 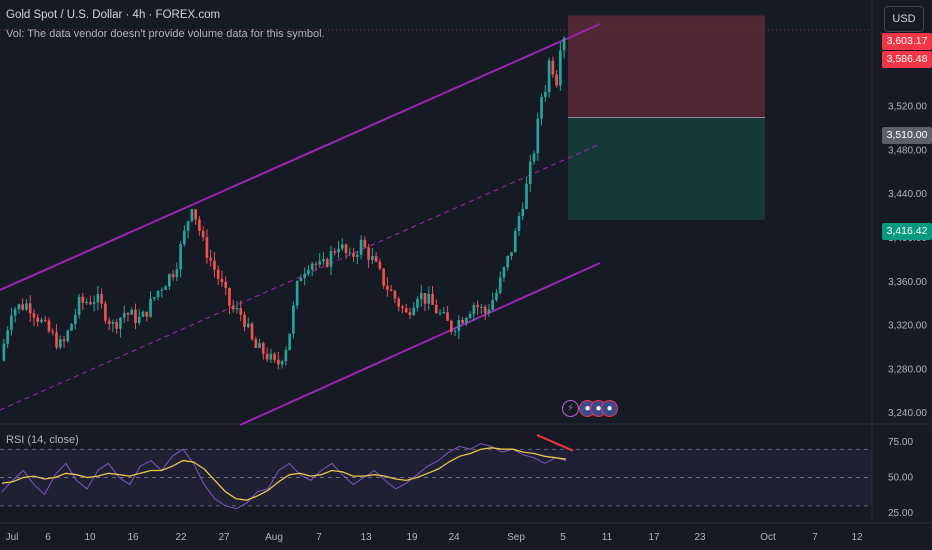 I want to click on currency-button: USD, so click(x=904, y=19).